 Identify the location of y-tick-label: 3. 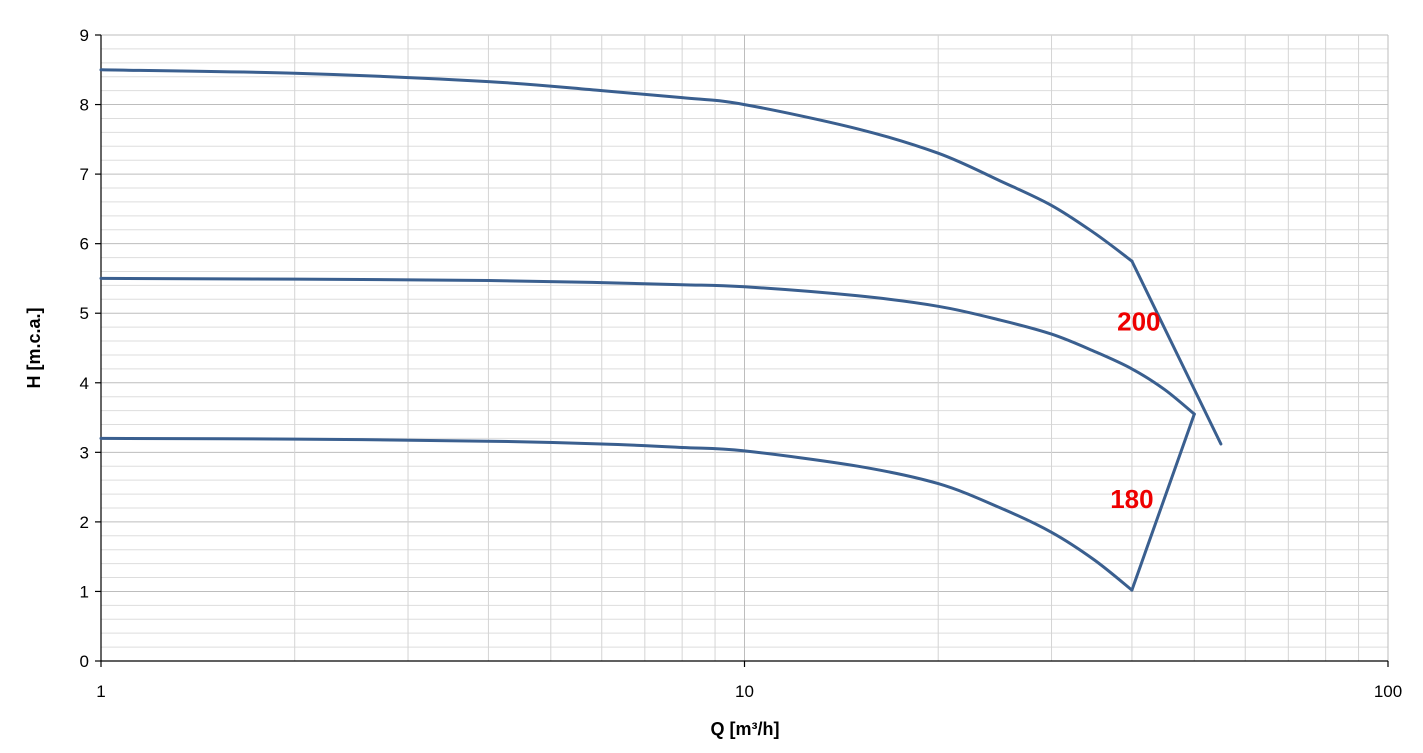
(84, 452).